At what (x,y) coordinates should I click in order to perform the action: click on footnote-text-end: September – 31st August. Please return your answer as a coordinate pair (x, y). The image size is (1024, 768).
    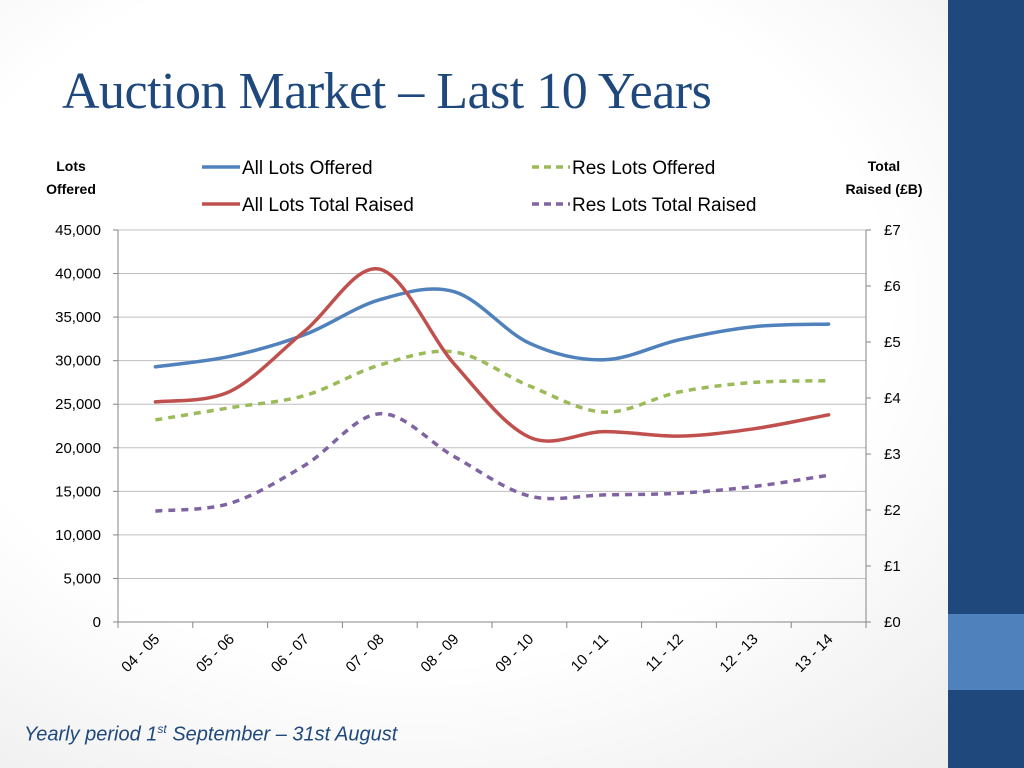
    Looking at the image, I should click on (282, 734).